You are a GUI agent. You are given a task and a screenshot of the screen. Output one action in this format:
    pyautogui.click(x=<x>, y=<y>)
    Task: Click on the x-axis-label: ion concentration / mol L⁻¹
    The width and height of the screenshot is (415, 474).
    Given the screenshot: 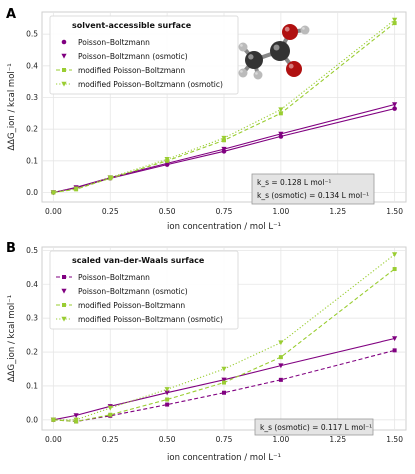 What is the action you would take?
    pyautogui.click(x=224, y=458)
    